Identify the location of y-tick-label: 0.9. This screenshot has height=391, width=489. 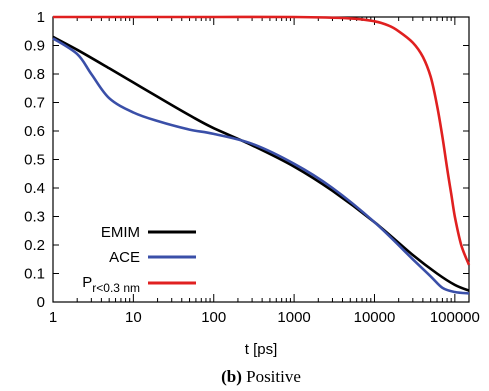
(34, 46).